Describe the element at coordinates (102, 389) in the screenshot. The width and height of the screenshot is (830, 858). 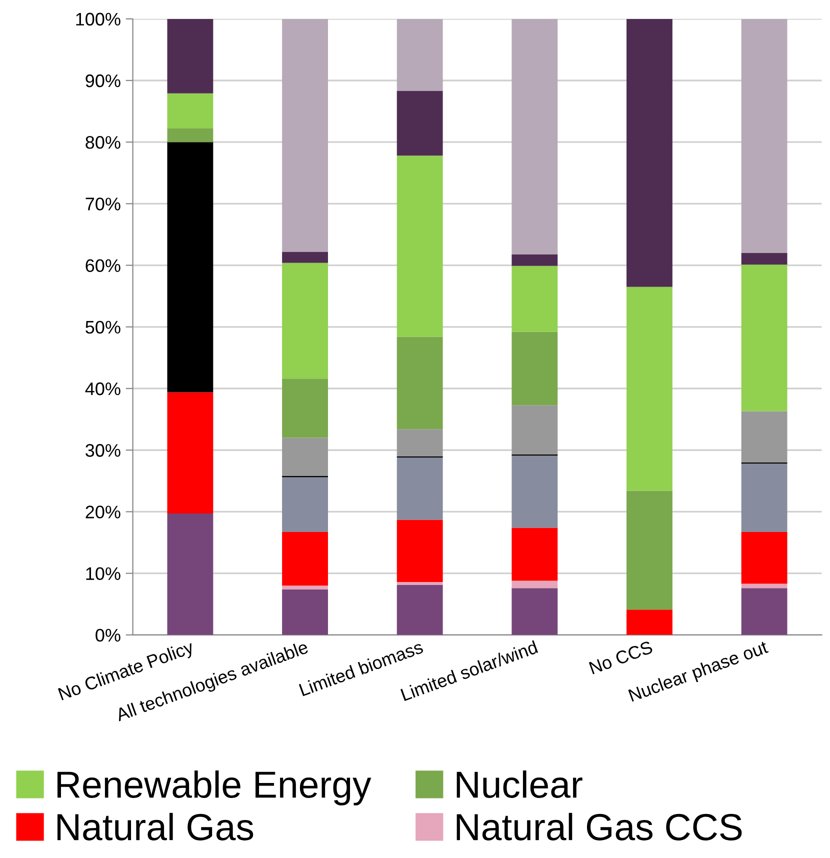
I see `y-tick-label: 40%` at that location.